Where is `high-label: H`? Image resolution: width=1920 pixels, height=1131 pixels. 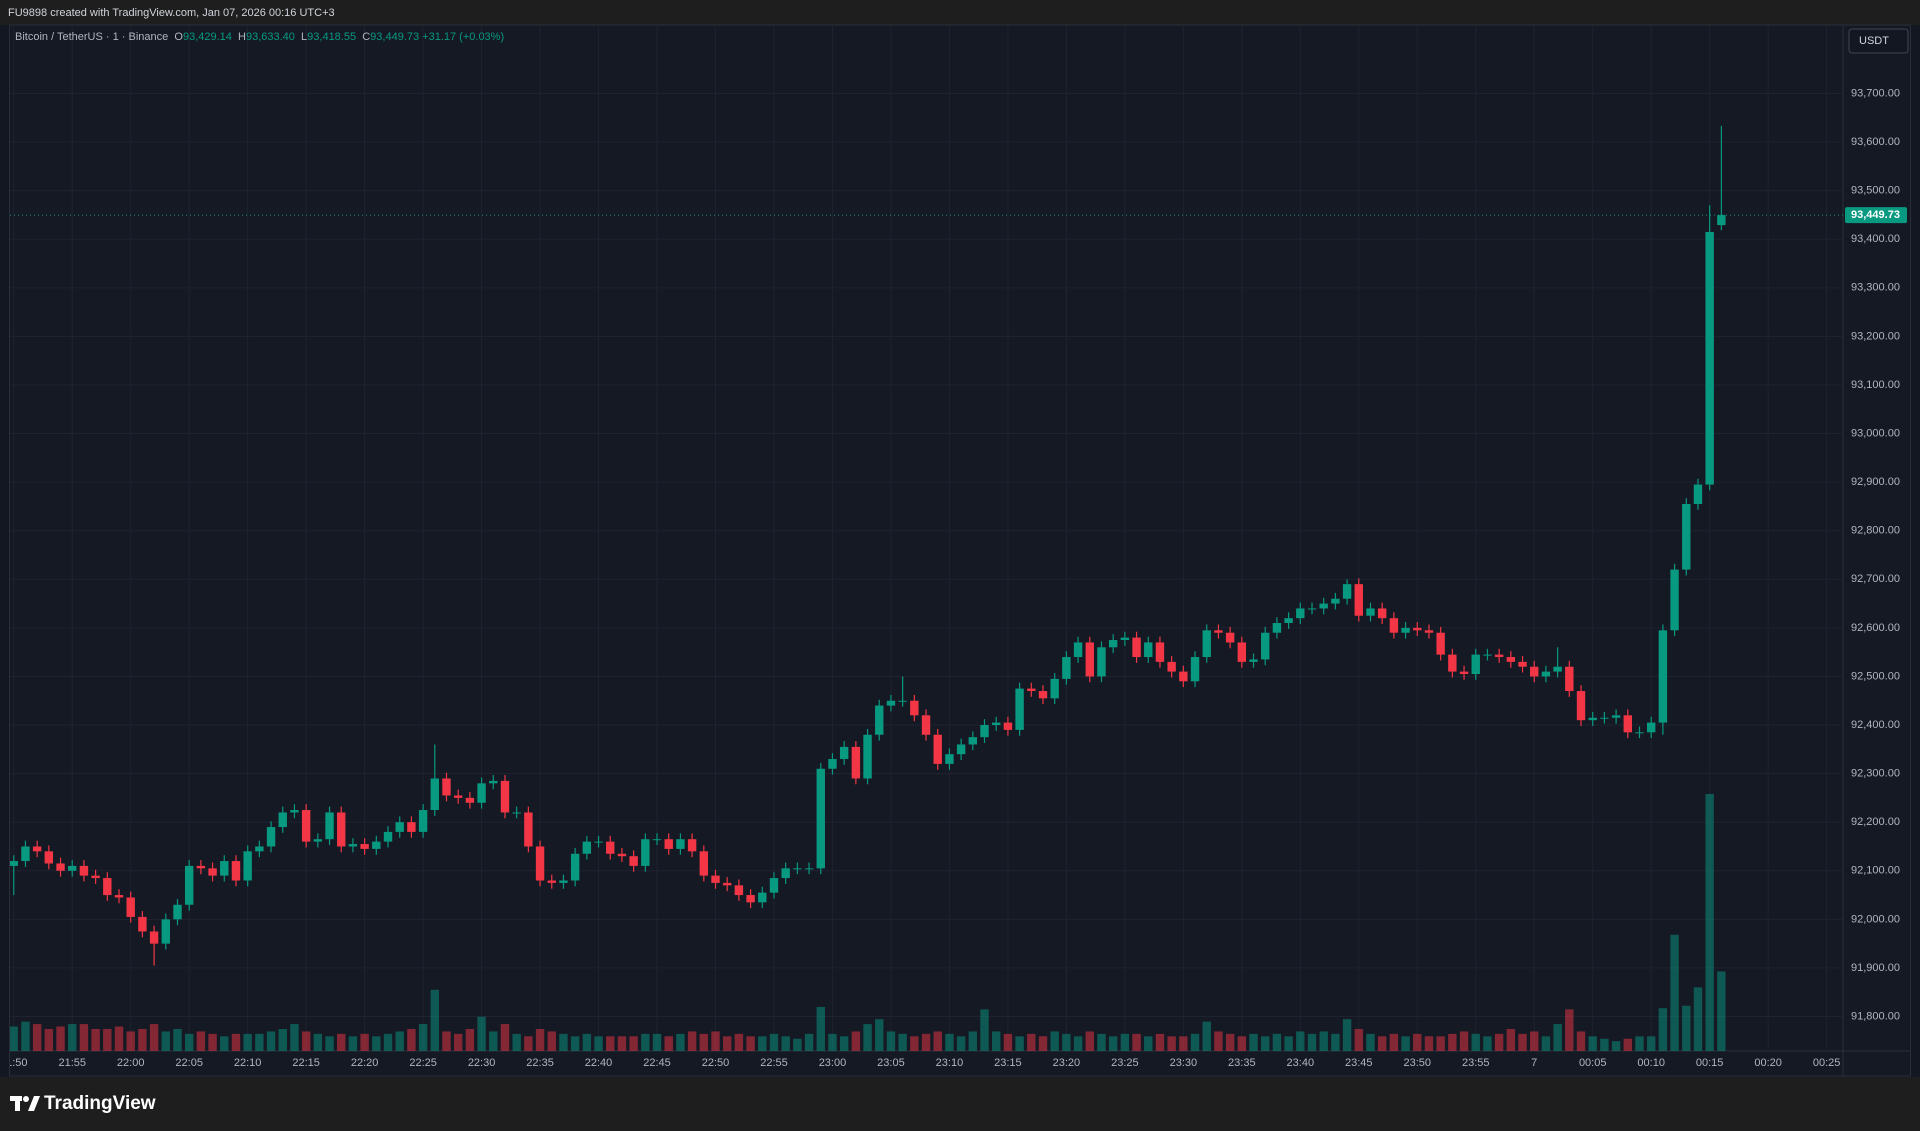
high-label: H is located at coordinates (242, 37).